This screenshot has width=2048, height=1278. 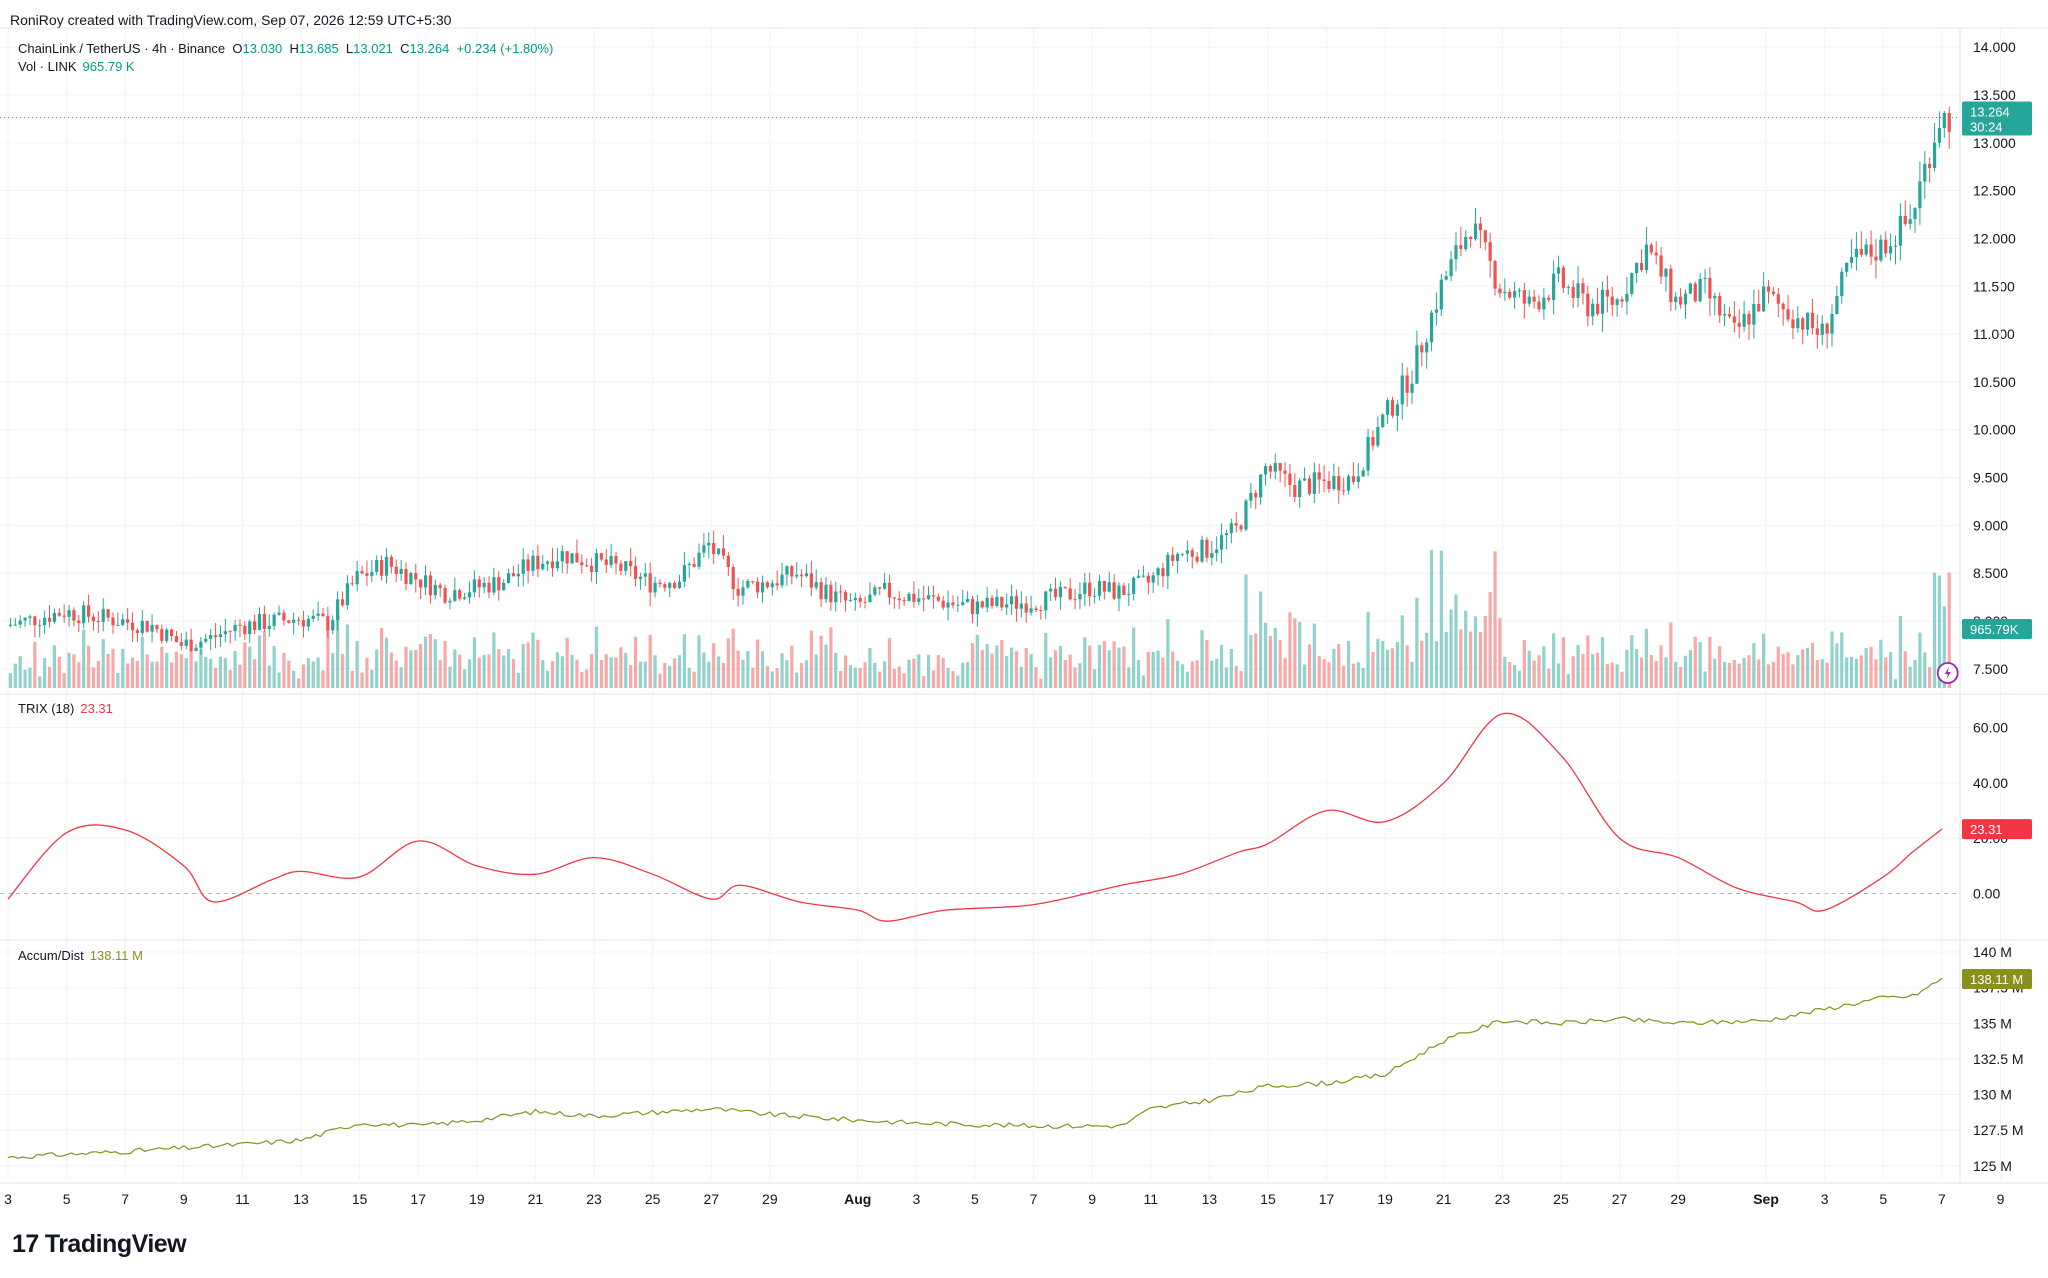 What do you see at coordinates (1997, 829) in the screenshot?
I see `trix-tag: 23.31` at bounding box center [1997, 829].